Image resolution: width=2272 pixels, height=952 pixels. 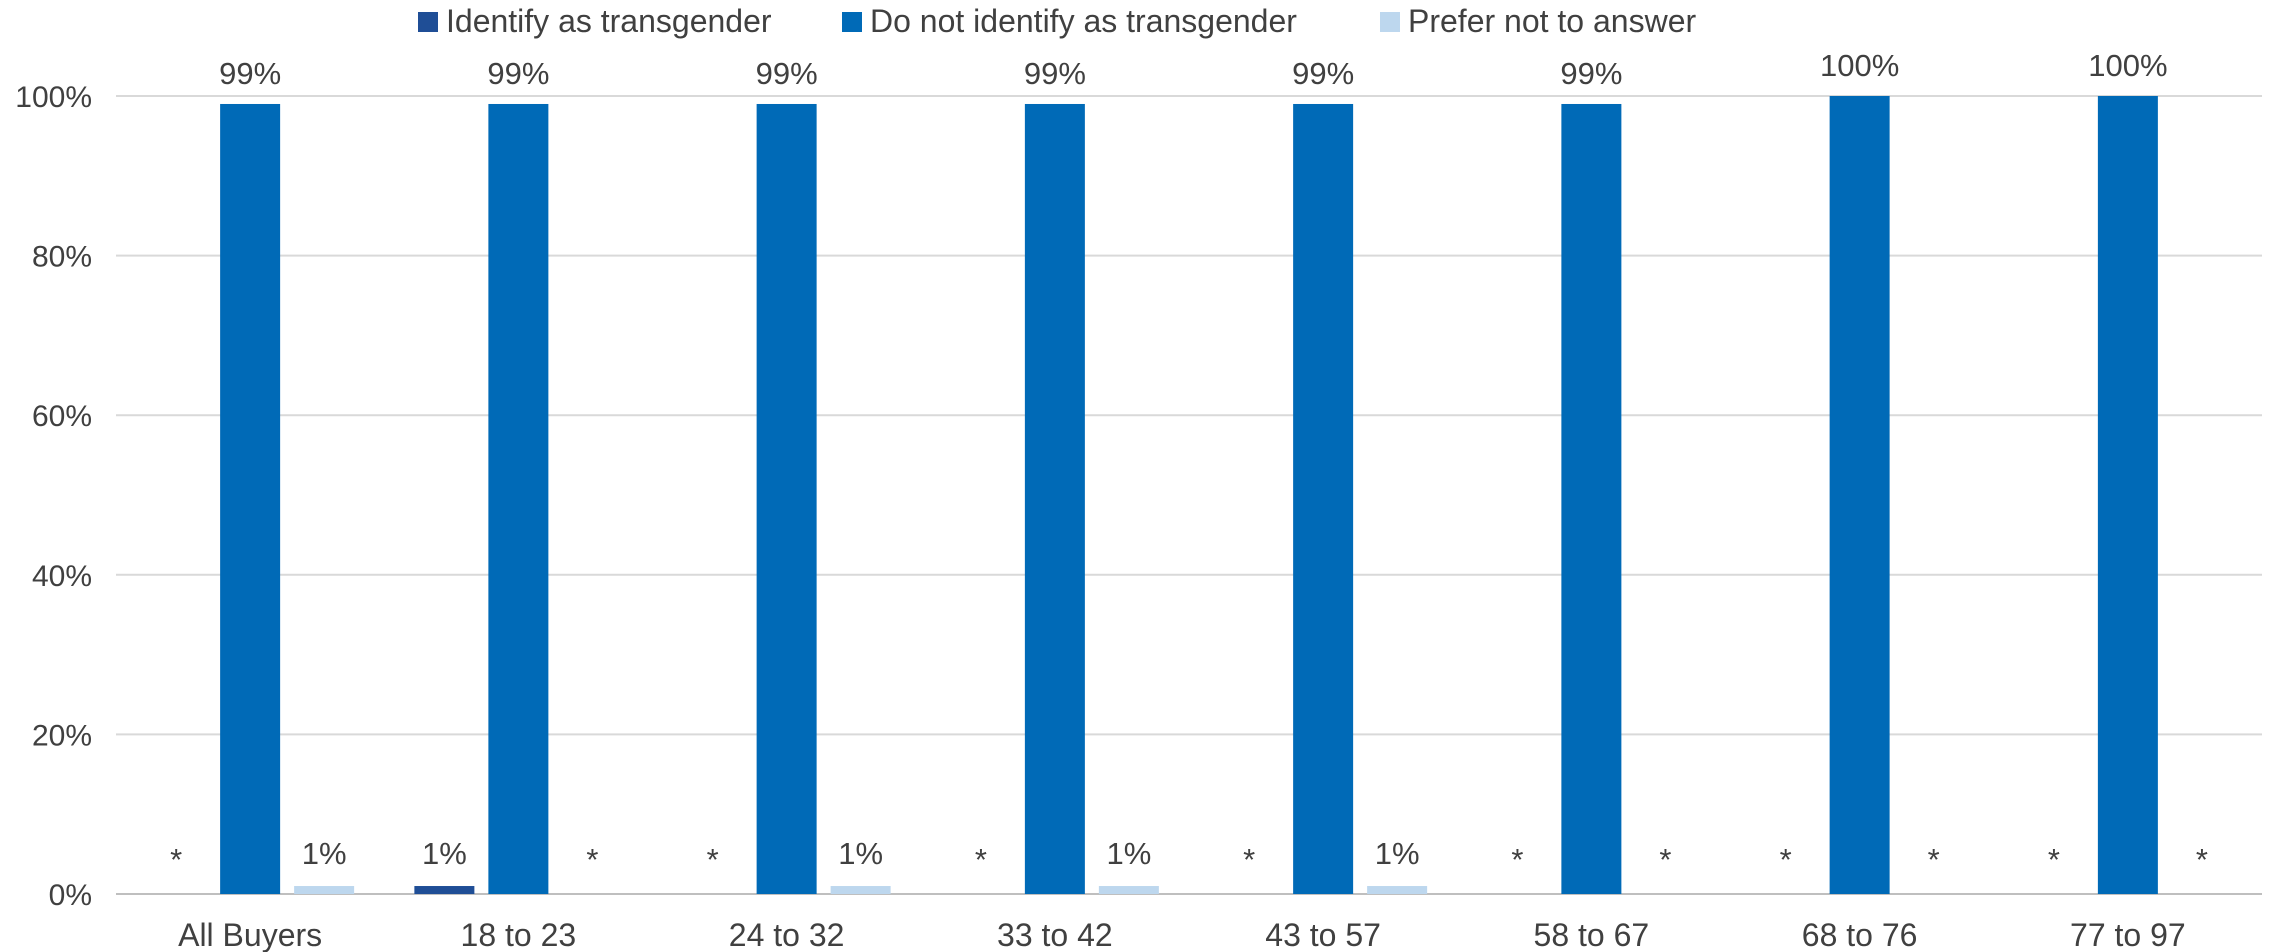 What do you see at coordinates (787, 934) in the screenshot?
I see `x-tick-label: 24 to 32` at bounding box center [787, 934].